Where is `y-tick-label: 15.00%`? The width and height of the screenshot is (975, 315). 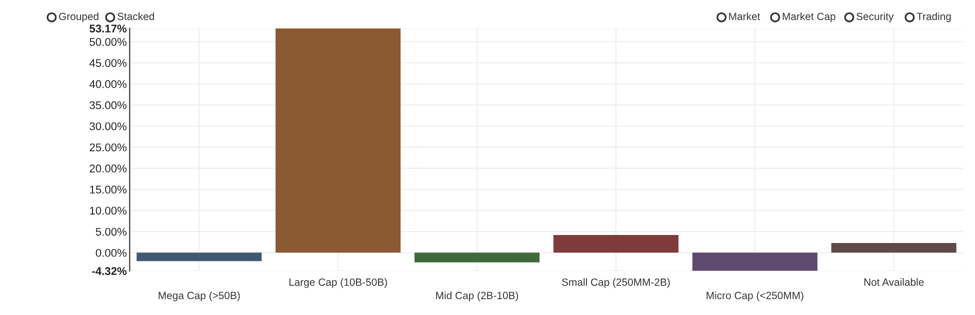
y-tick-label: 15.00% is located at coordinates (108, 190).